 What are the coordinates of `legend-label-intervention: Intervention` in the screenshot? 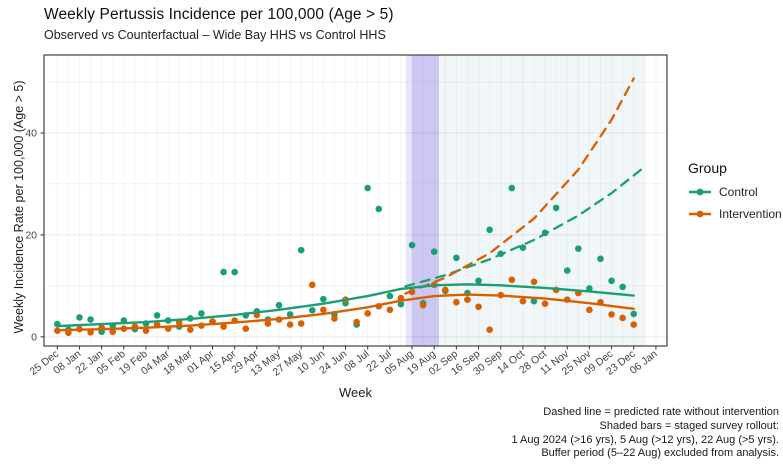 It's located at (750, 214).